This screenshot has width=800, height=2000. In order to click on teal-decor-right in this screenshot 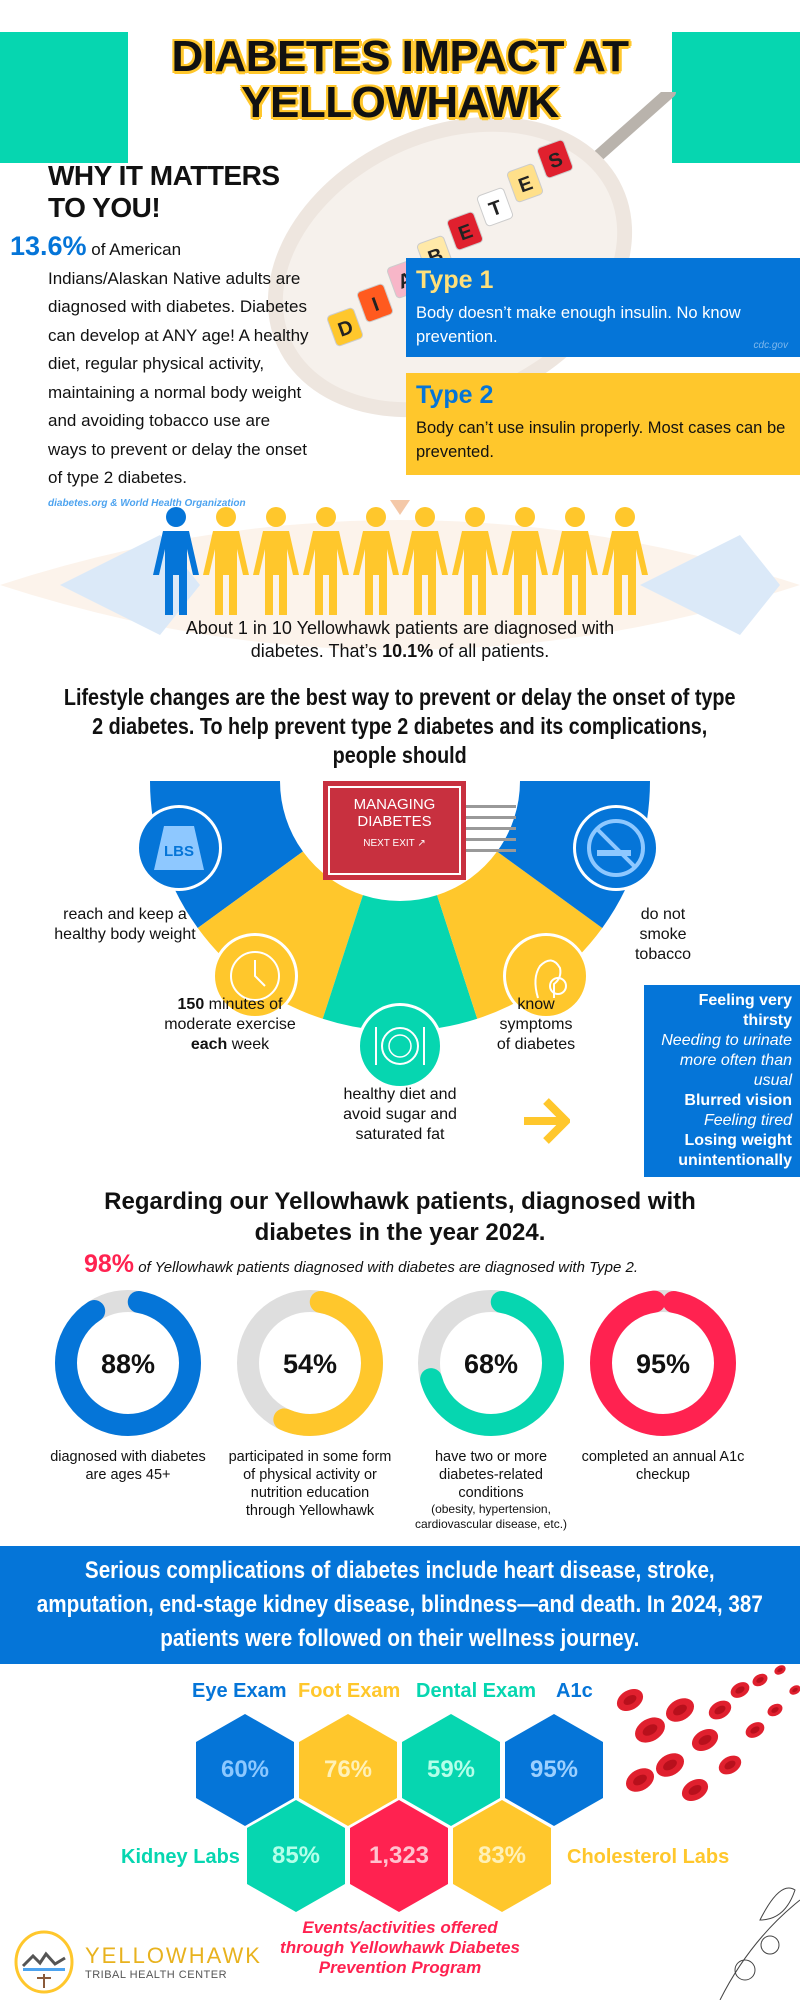, I will do `click(736, 97)`.